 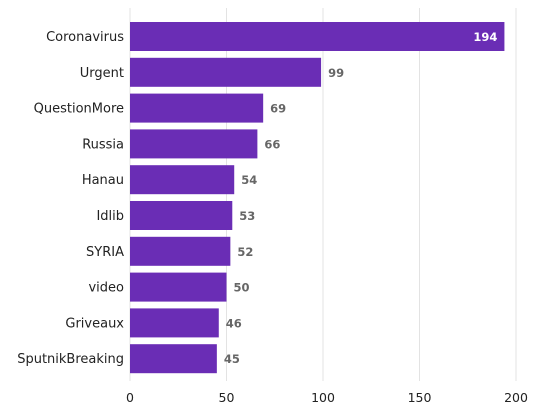 I want to click on x-tick-label-50: 50, so click(x=227, y=397).